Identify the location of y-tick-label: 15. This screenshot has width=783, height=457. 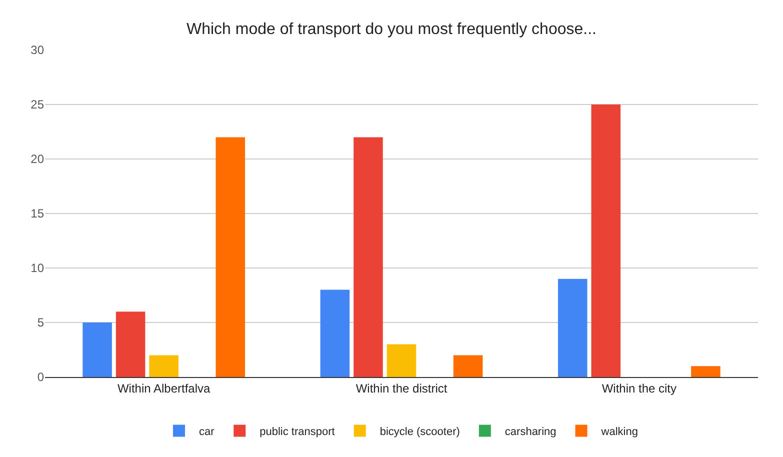
(37, 213).